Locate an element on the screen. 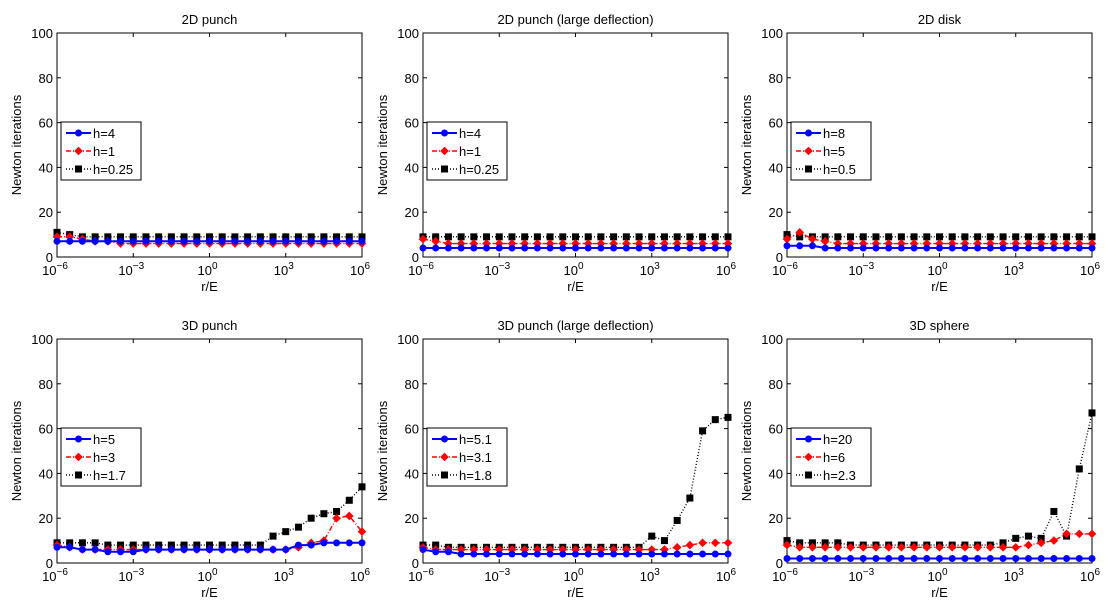 The width and height of the screenshot is (1105, 604). legend-label: h=8 is located at coordinates (834, 133).